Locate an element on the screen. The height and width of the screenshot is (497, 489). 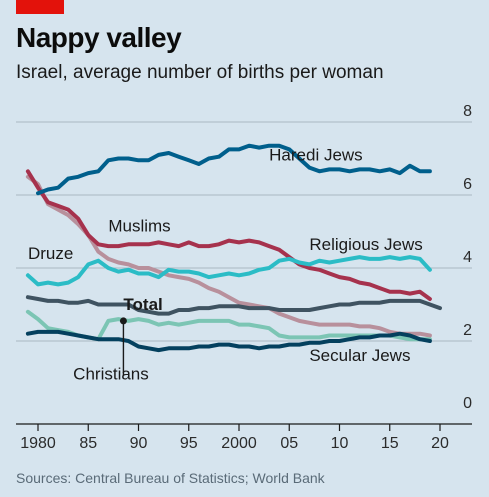
y-tick-label: 8 is located at coordinates (467, 111).